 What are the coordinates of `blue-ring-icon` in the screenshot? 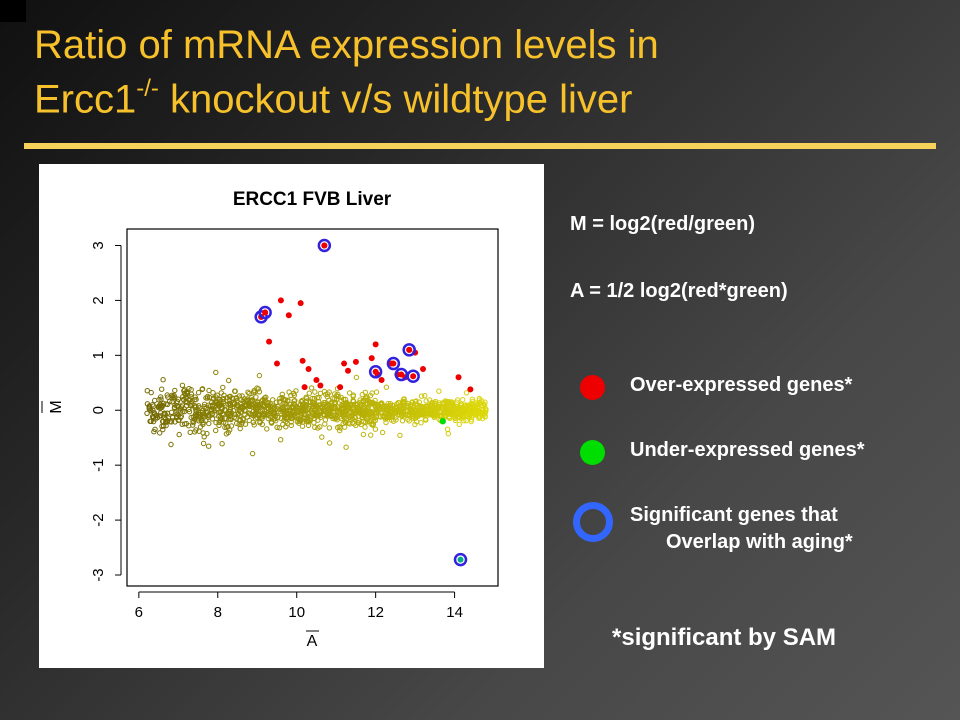 It's located at (593, 522).